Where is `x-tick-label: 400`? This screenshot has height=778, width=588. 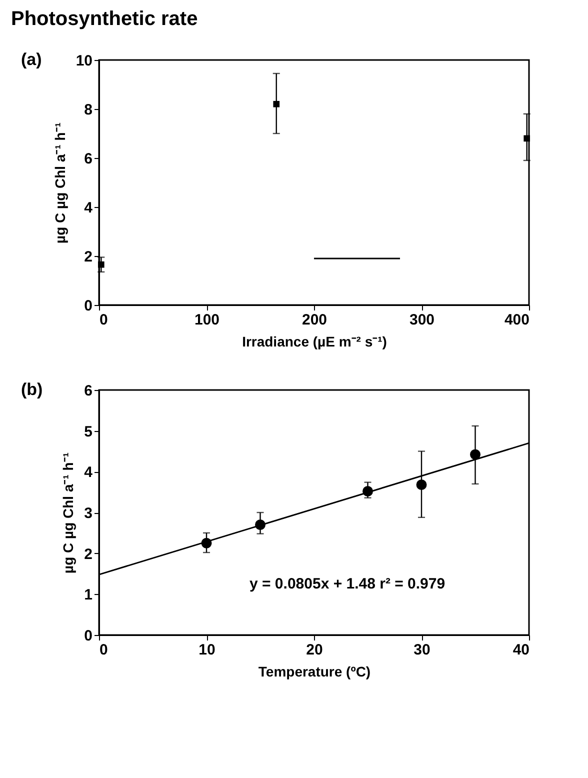 x-tick-label: 400 is located at coordinates (517, 320).